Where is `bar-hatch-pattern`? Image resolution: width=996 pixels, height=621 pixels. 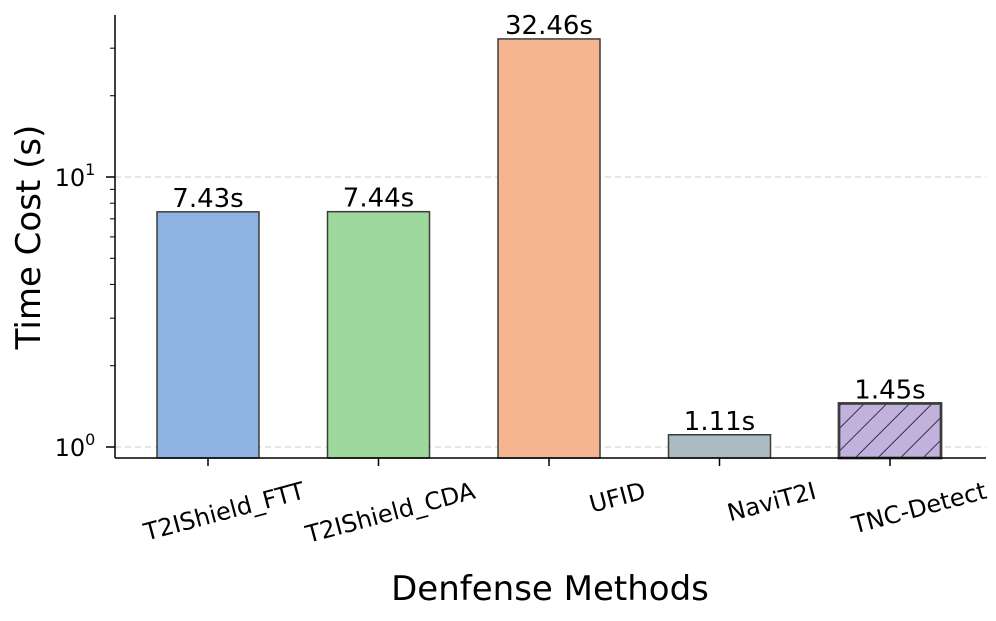
bar-hatch-pattern is located at coordinates (890, 431).